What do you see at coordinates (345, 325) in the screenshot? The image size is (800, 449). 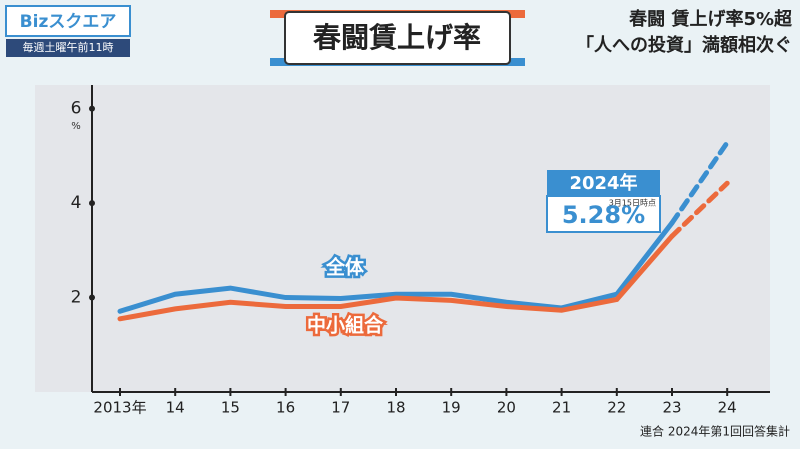 I see `series-label: 中小組合` at bounding box center [345, 325].